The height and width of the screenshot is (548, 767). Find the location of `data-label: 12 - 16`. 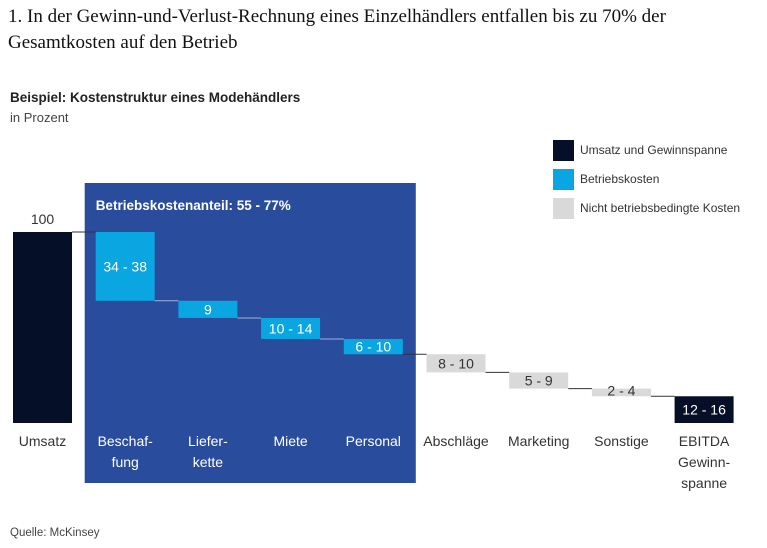

data-label: 12 - 16 is located at coordinates (704, 410).